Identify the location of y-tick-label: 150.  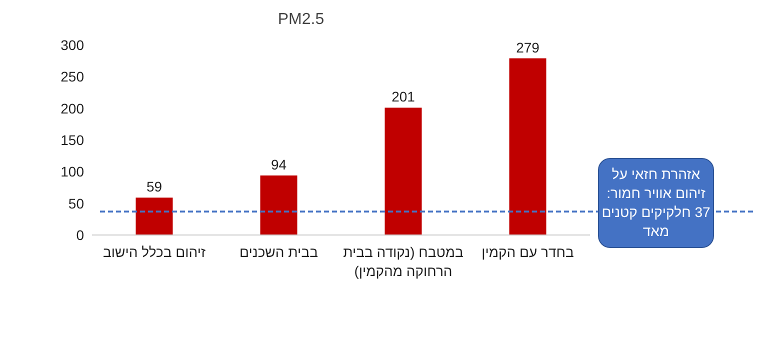
(72, 140).